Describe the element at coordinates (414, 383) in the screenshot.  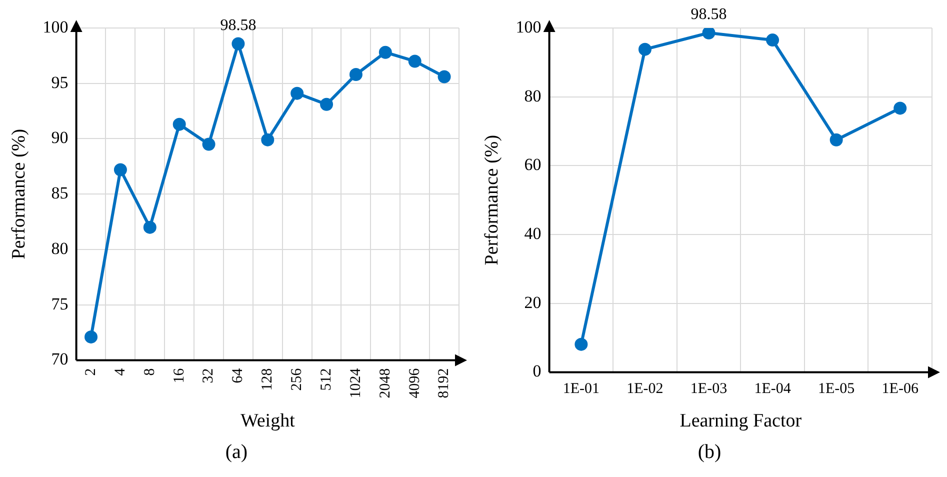
I see `x-tick-label: 4096` at that location.